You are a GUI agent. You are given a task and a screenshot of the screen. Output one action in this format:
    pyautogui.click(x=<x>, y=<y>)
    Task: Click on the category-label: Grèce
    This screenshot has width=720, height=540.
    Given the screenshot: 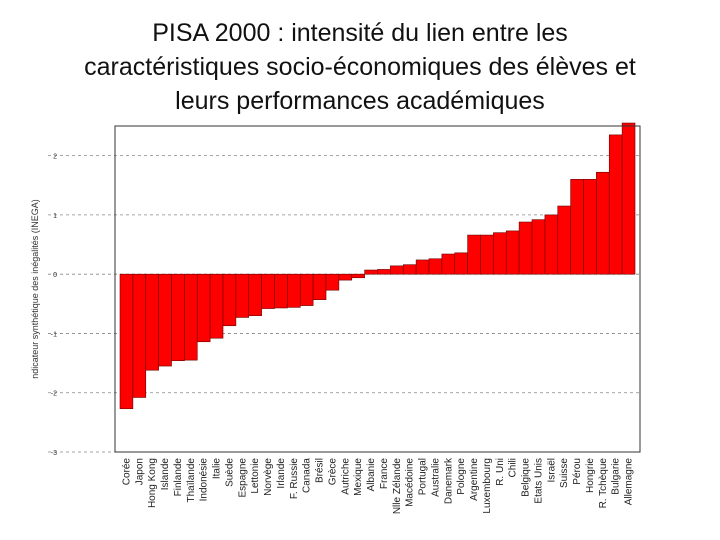 What is the action you would take?
    pyautogui.click(x=332, y=472)
    